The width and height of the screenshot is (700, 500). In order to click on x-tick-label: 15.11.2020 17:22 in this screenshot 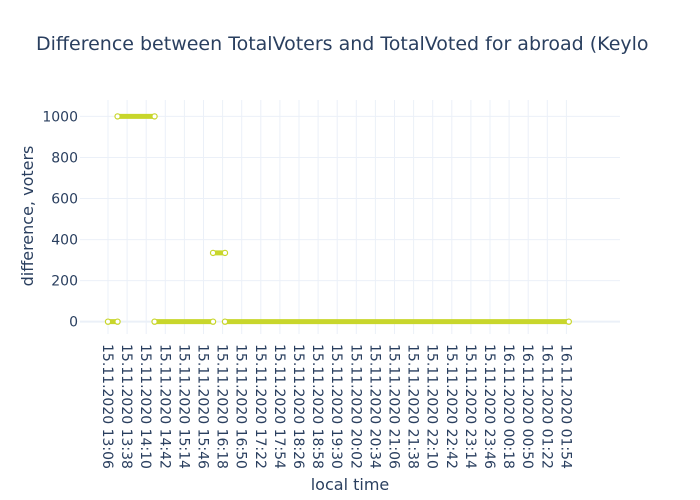, I will do `click(260, 406)`.